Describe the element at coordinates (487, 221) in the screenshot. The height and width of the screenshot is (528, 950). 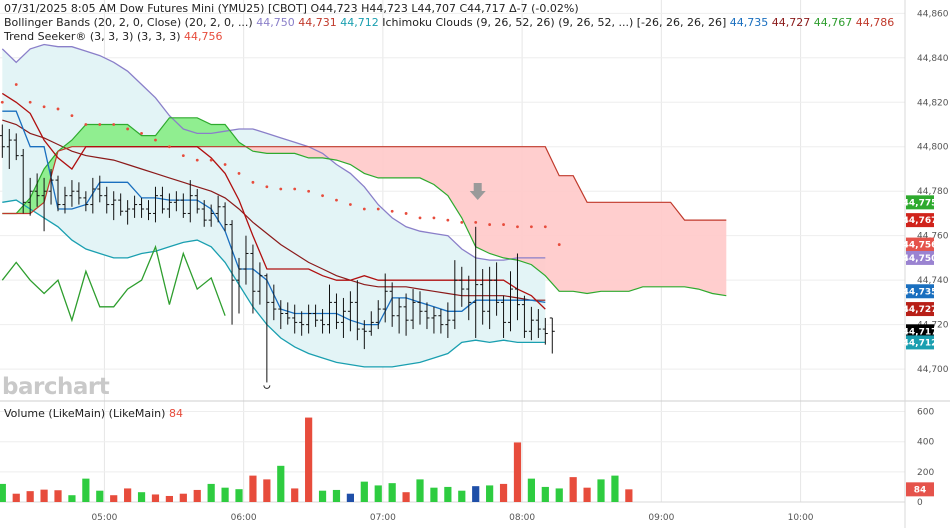
I see `ichimoku-cloud-bearish` at that location.